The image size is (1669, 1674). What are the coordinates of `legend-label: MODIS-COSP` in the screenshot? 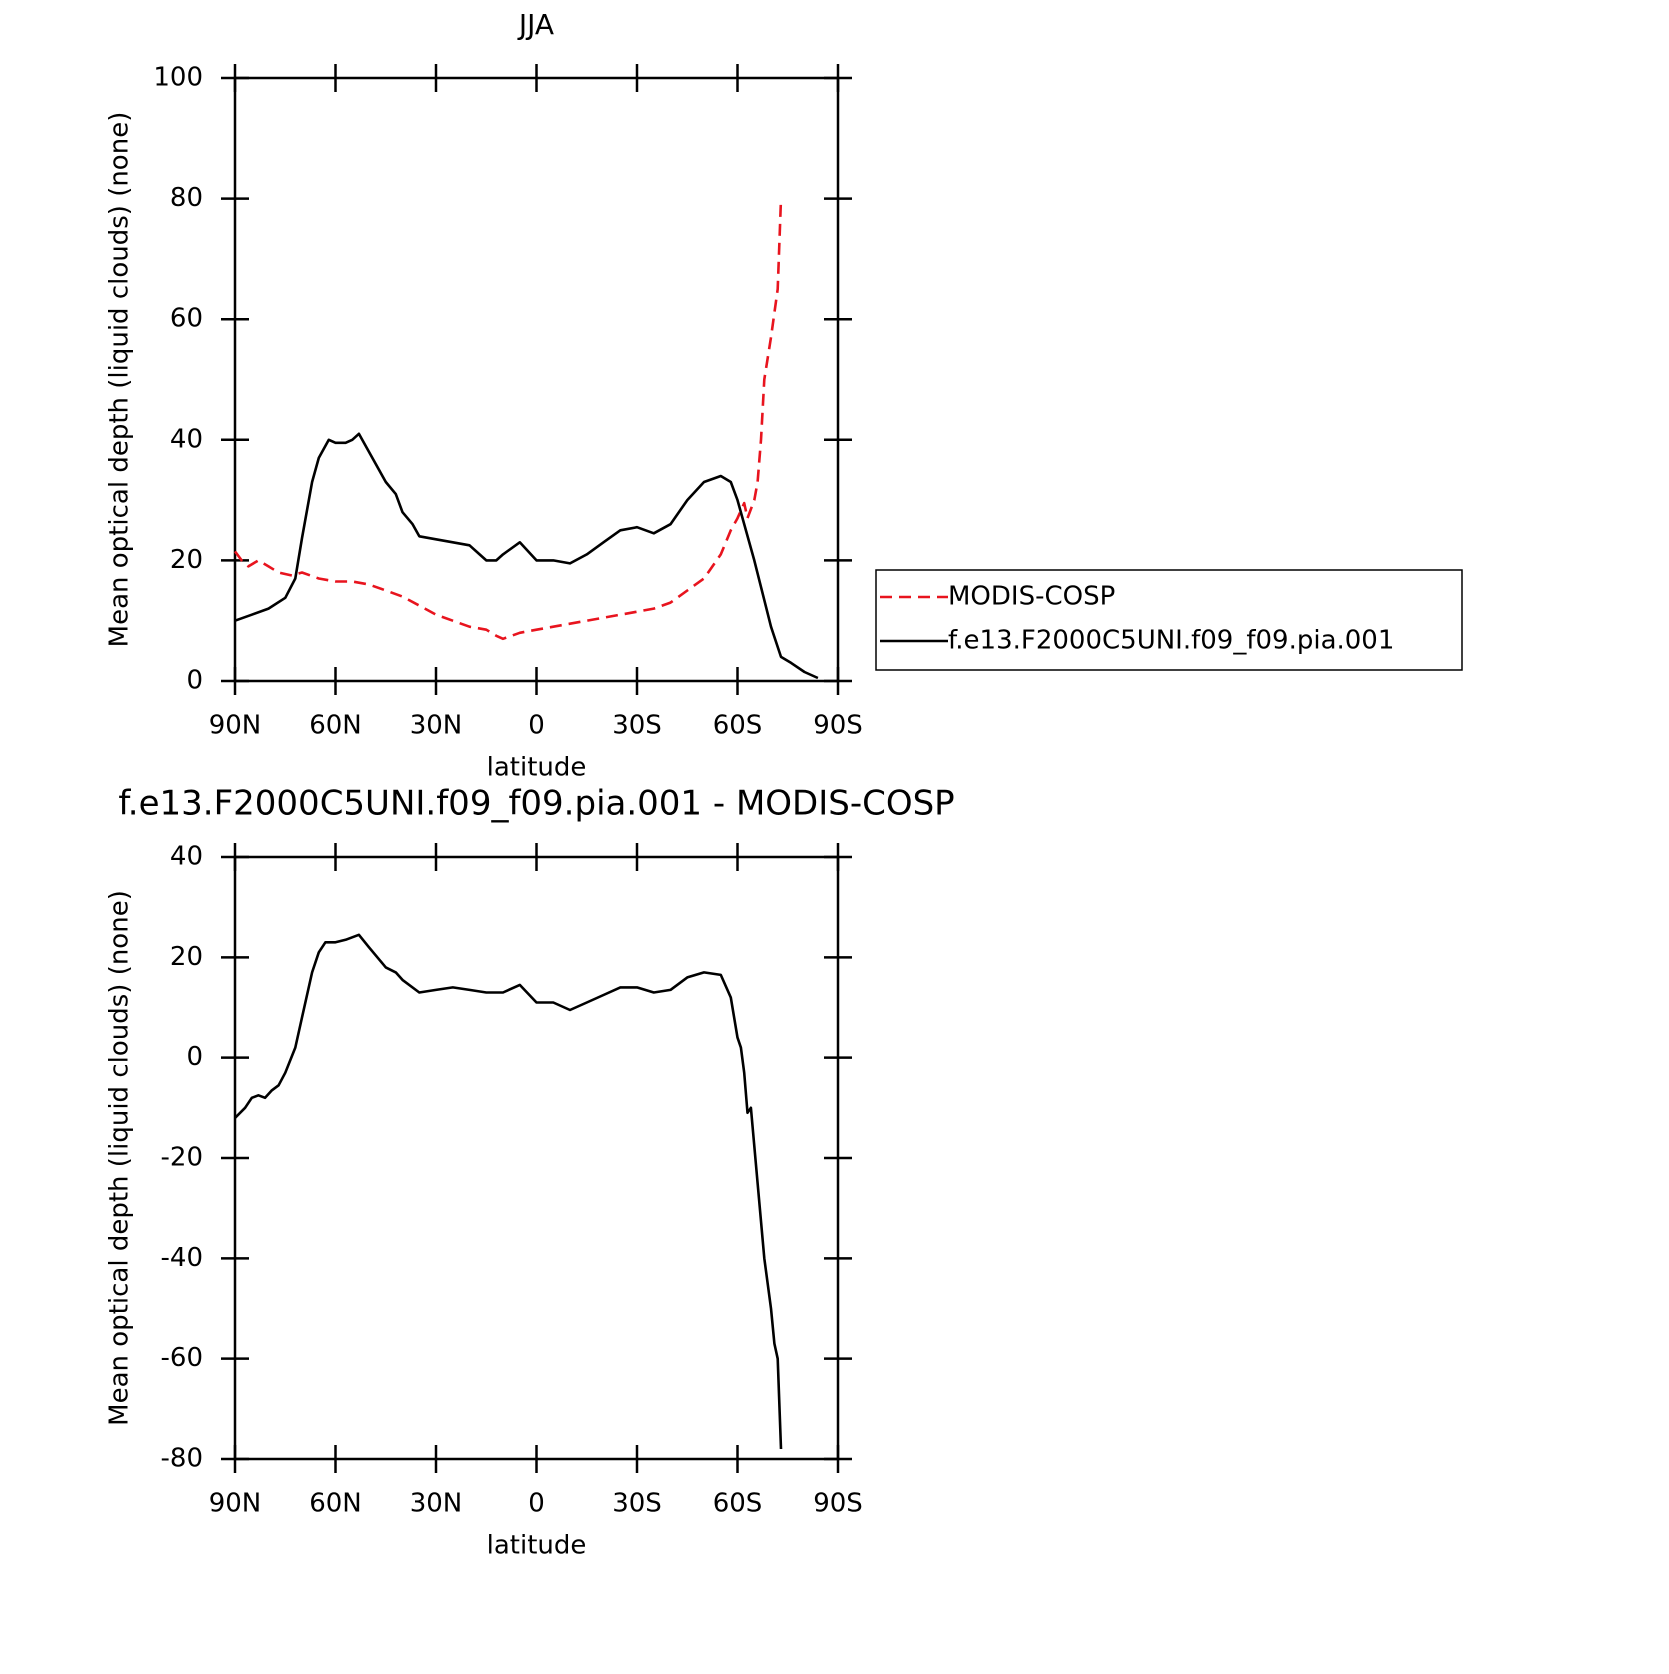 It's located at (1031, 597).